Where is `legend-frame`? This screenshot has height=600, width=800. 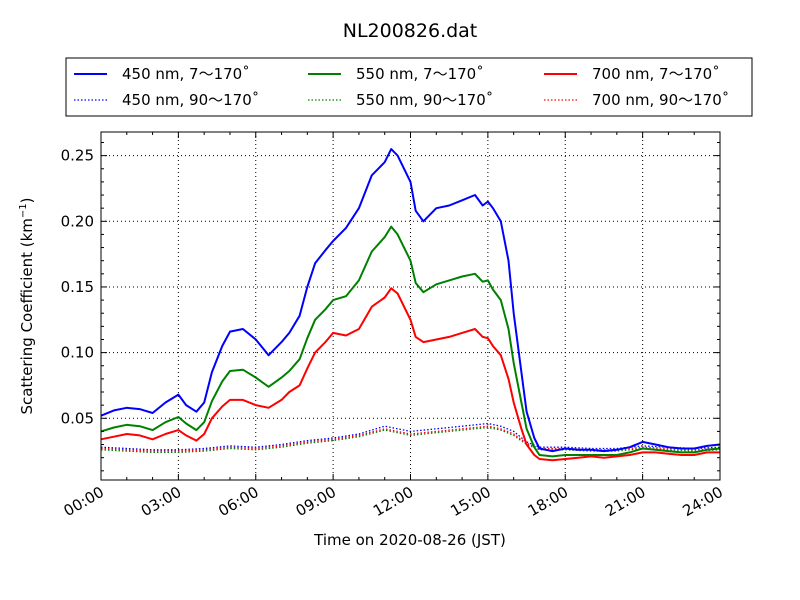
legend-frame is located at coordinates (409, 87).